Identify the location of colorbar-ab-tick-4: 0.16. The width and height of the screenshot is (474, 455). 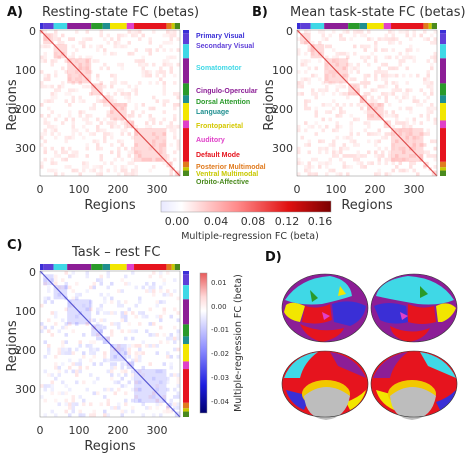
(320, 221).